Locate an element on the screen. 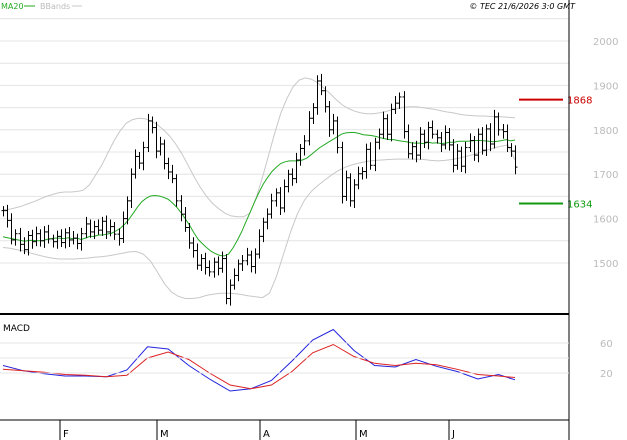 This screenshot has width=627, height=440. y-tick-label: 1500 is located at coordinates (605, 264).